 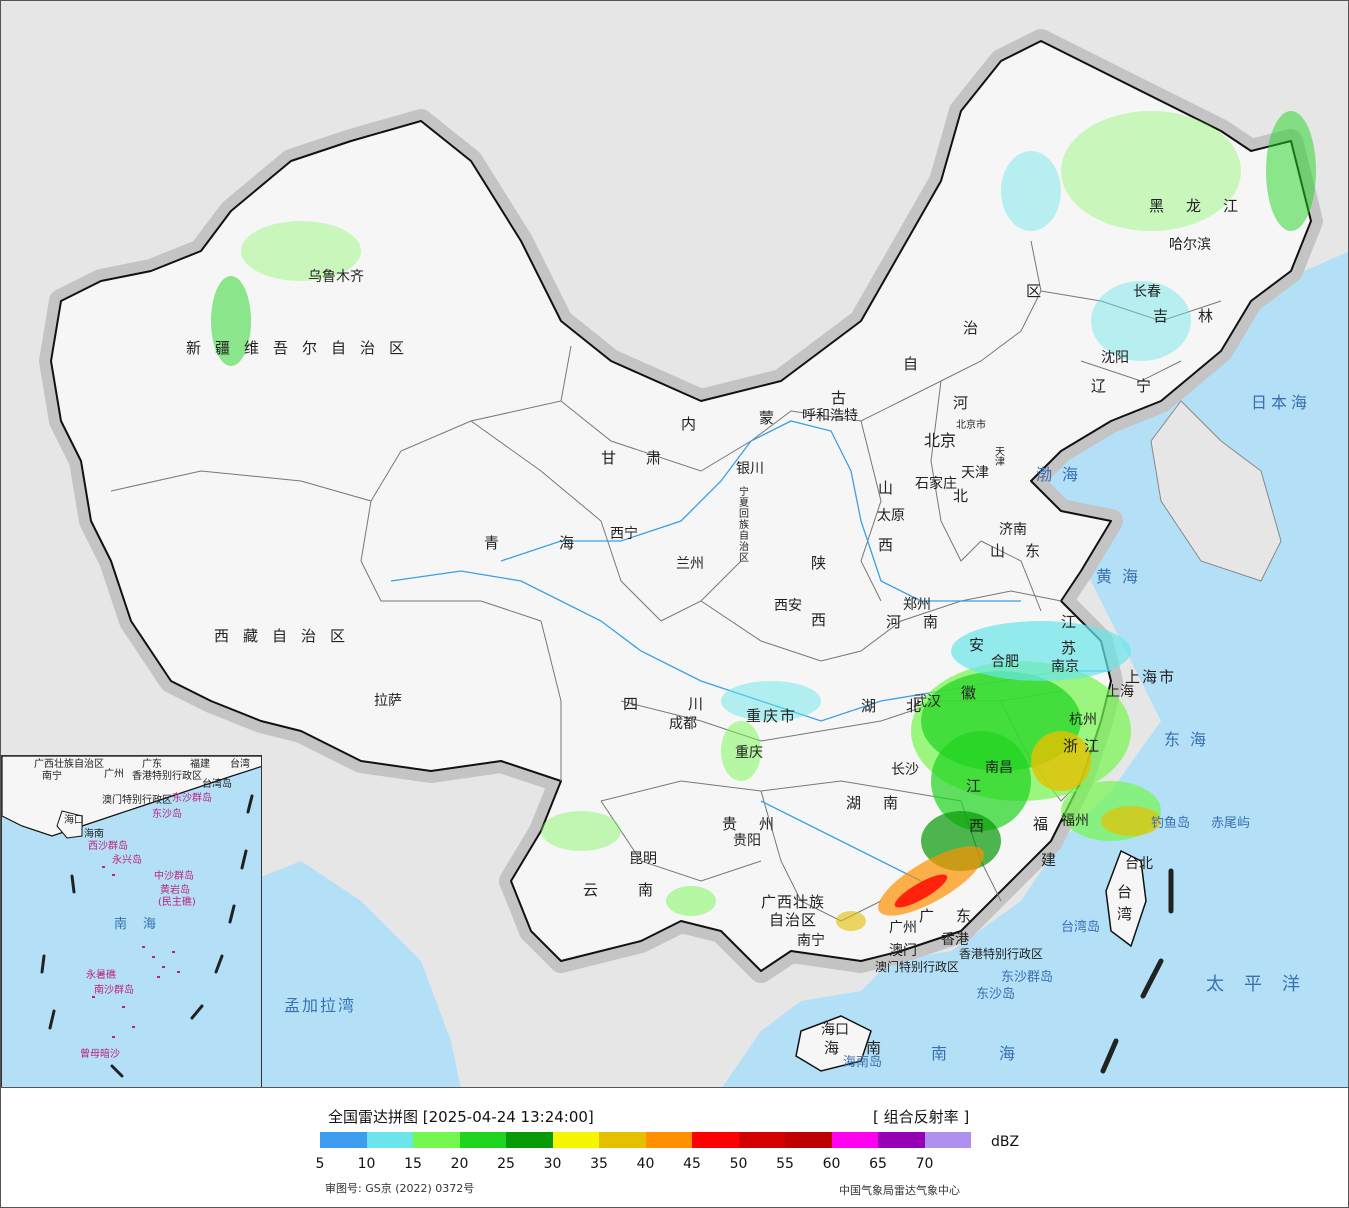 I want to click on city-label-urumqi: 乌鲁木齐, so click(x=336, y=277).